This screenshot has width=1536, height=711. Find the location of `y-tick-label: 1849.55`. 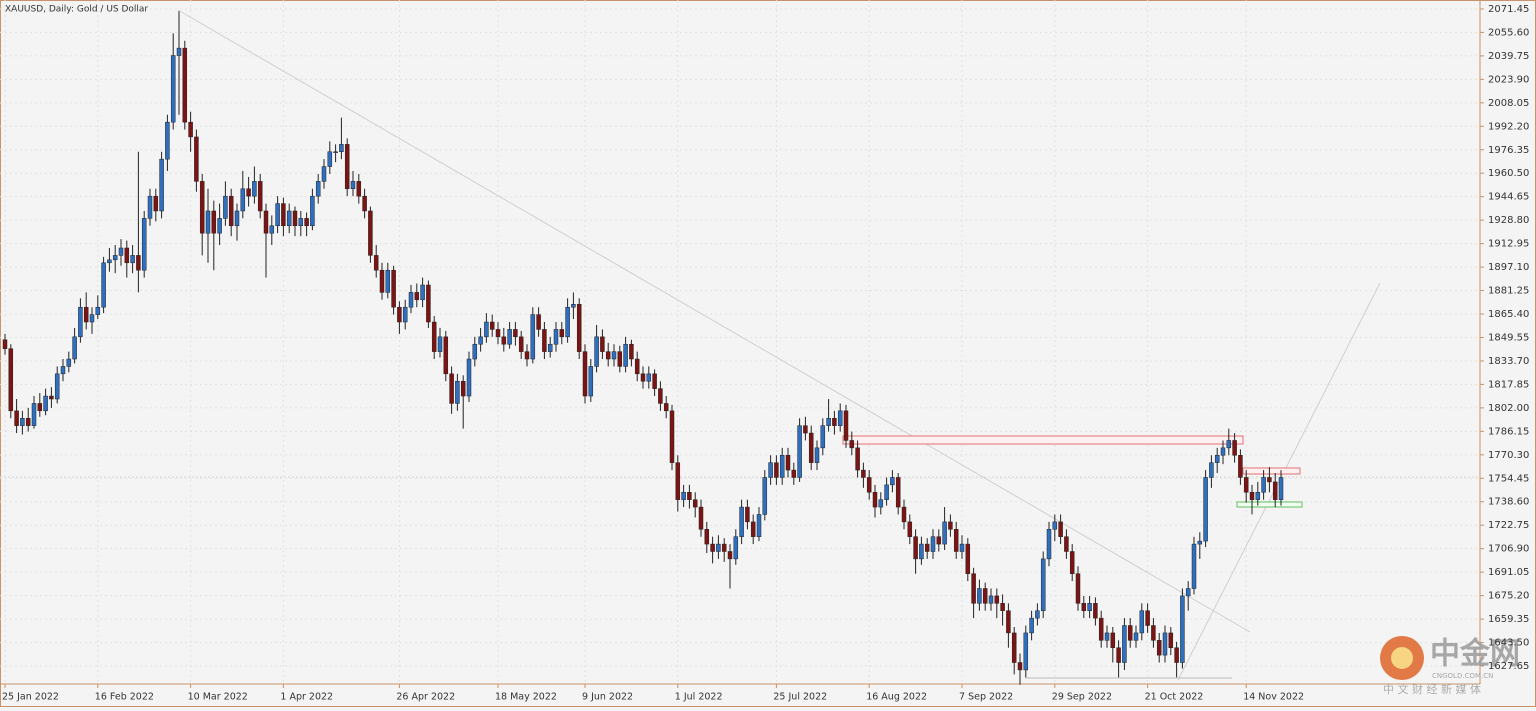

y-tick-label: 1849.55 is located at coordinates (1508, 337).